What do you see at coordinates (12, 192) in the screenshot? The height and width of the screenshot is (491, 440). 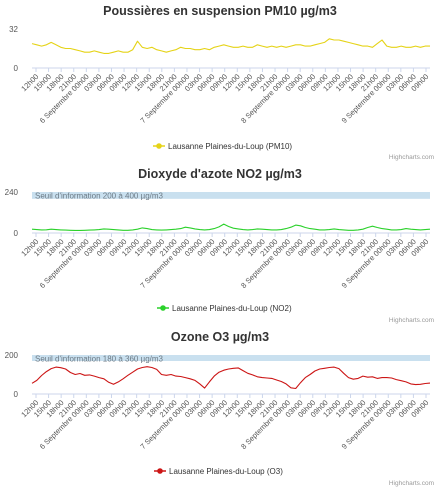 I see `y-tick-label: 240` at bounding box center [12, 192].